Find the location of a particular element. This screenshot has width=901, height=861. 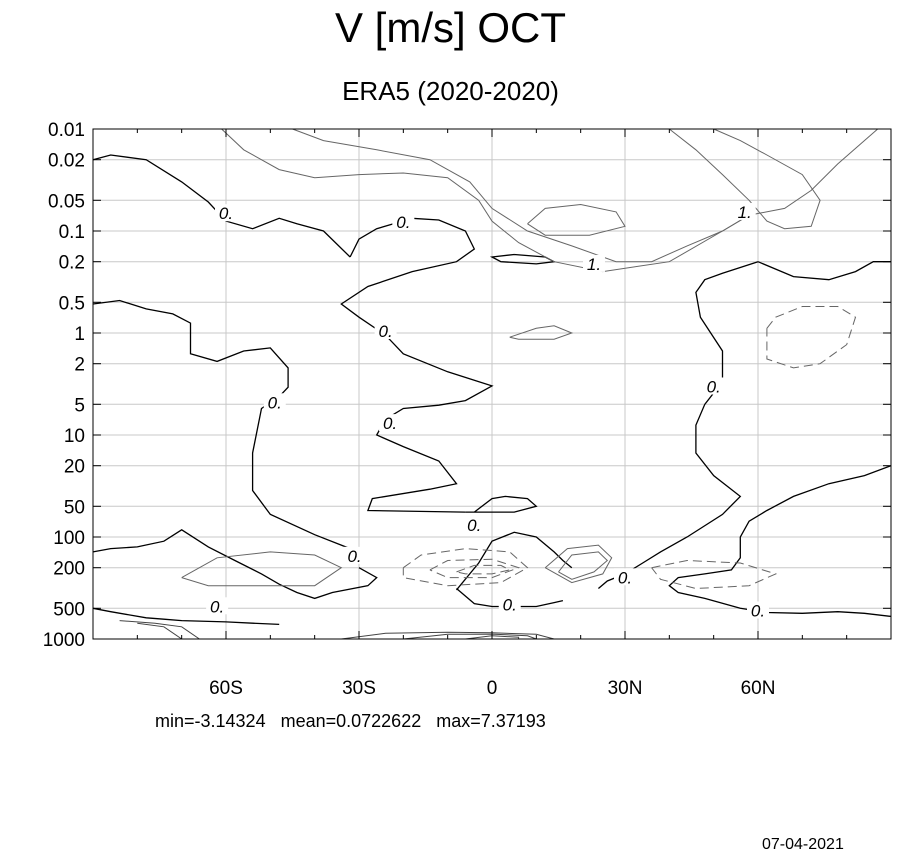

x-axis-tick-labels: 60S 30S 0 30N 60N is located at coordinates (492, 688).